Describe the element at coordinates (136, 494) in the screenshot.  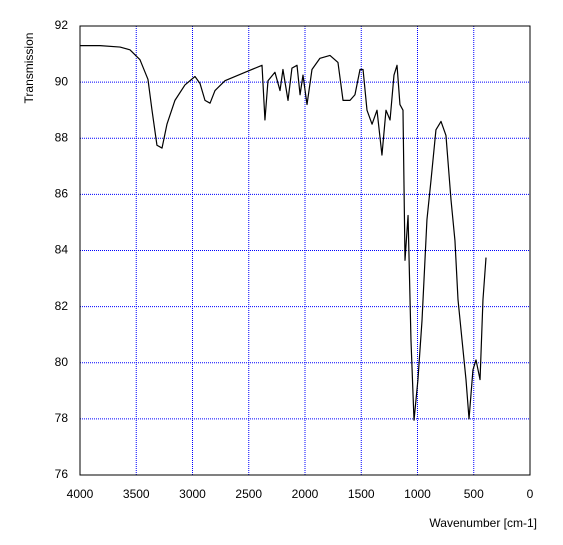
I see `x-tick-label: 3500` at that location.